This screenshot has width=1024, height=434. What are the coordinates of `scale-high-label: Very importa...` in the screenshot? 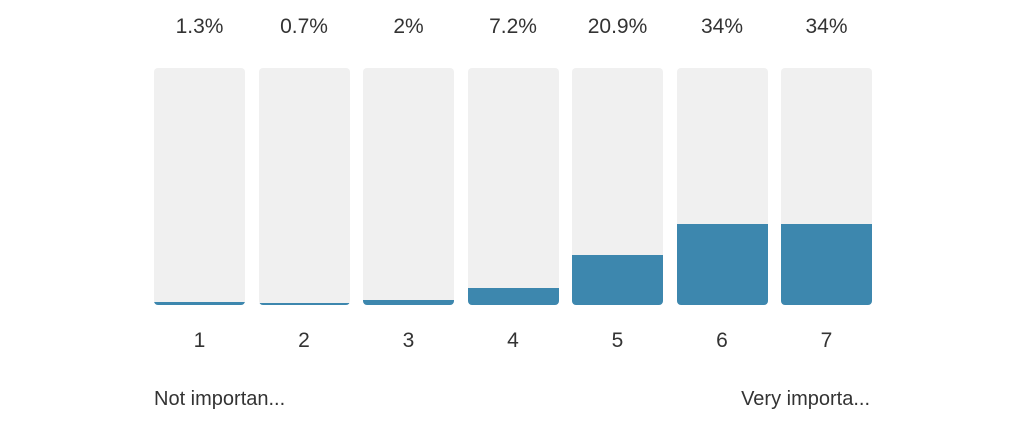 It's located at (805, 399).